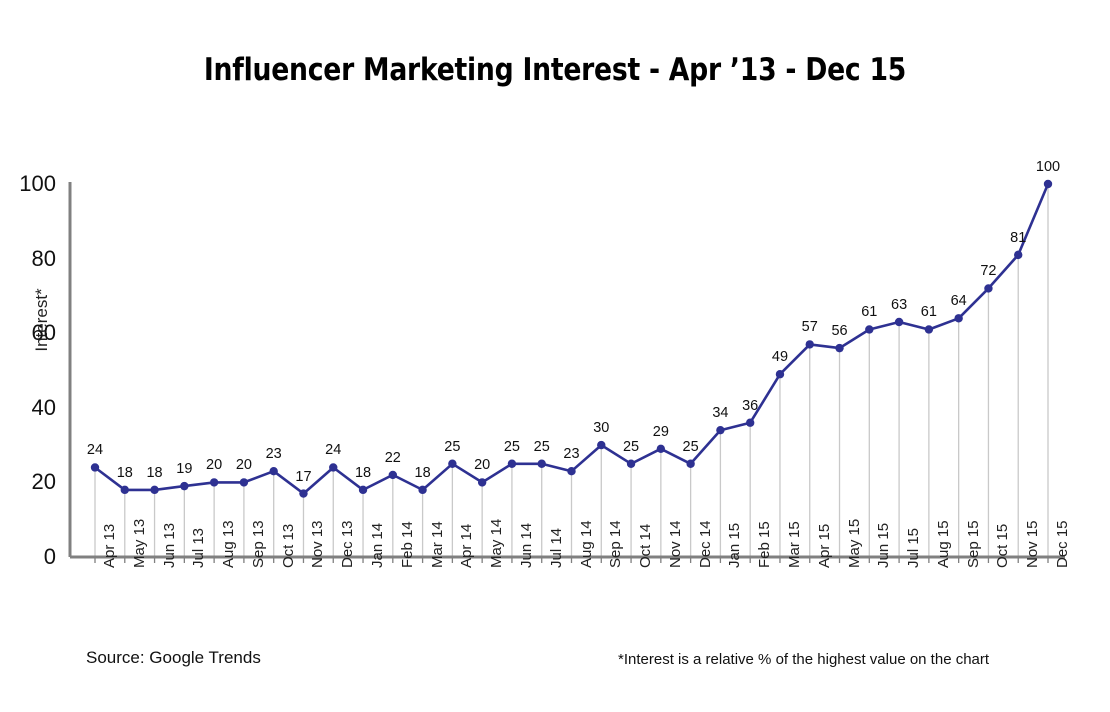 This screenshot has height=712, width=1110. I want to click on data-point-label: 81, so click(1018, 237).